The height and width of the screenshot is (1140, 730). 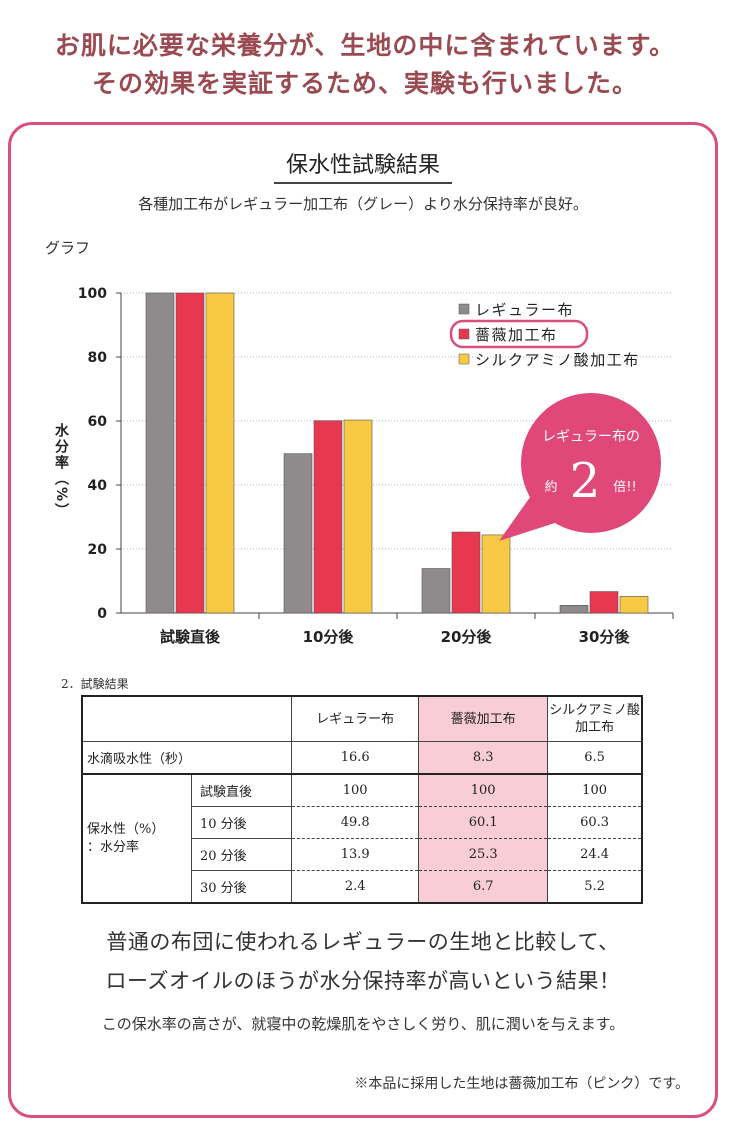 I want to click on table-cell: 60.3, so click(x=595, y=822).